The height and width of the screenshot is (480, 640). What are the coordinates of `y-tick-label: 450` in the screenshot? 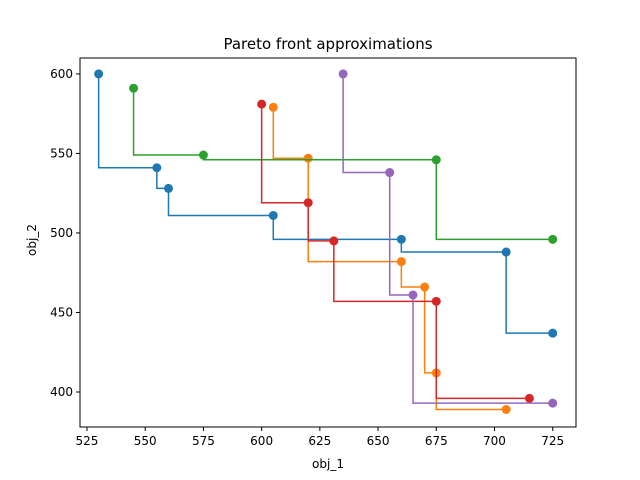 It's located at (61, 312).